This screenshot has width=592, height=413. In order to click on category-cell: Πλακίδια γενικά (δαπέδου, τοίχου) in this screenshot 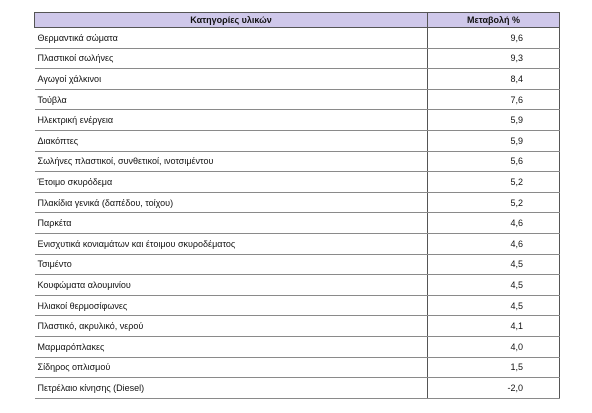, I will do `click(231, 203)`.